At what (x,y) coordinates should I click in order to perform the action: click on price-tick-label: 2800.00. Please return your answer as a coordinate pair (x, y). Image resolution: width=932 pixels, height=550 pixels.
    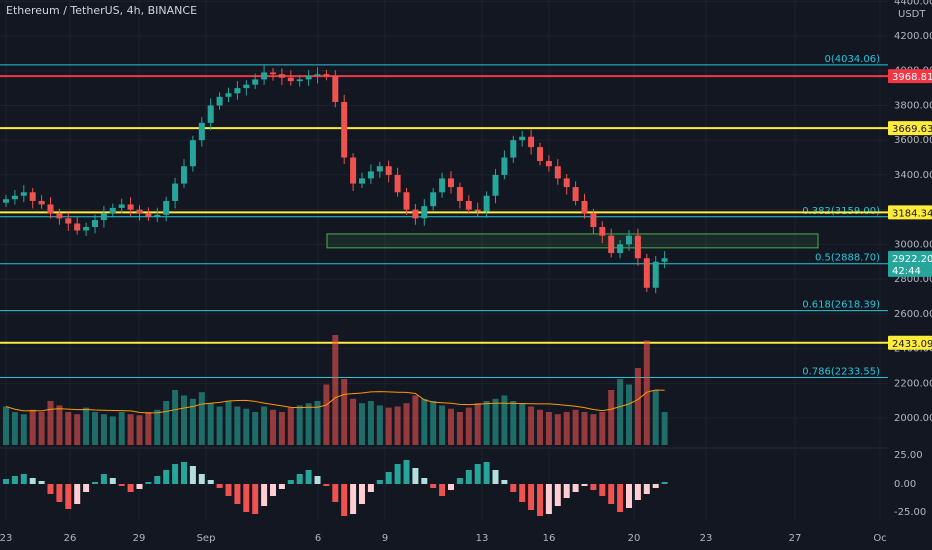
    Looking at the image, I should click on (913, 279).